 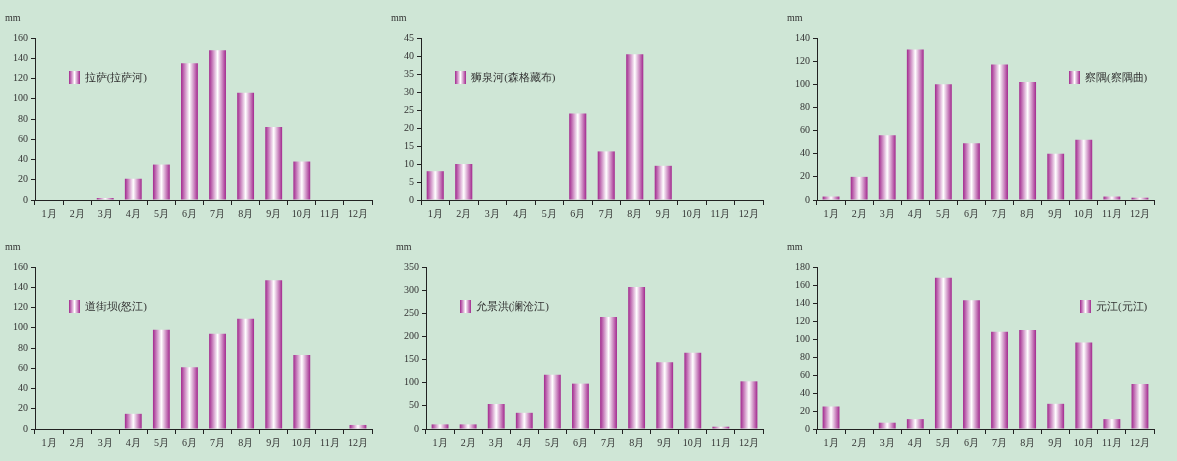 I want to click on y-tick-label: 25, so click(x=409, y=109).